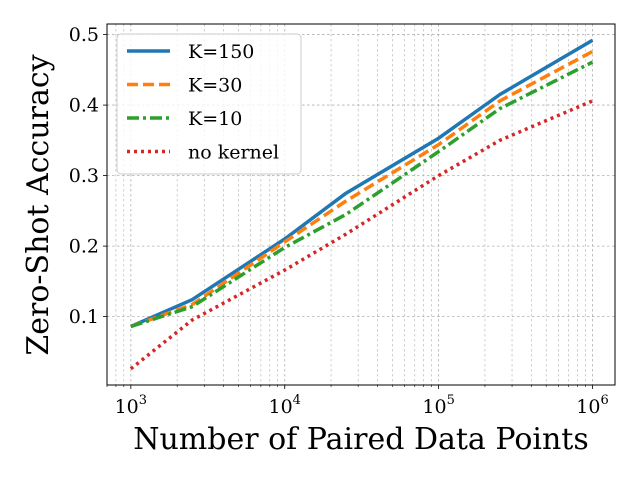 This screenshot has height=480, width=640. Describe the element at coordinates (84, 176) in the screenshot. I see `y-tick-label: 0.3` at that location.